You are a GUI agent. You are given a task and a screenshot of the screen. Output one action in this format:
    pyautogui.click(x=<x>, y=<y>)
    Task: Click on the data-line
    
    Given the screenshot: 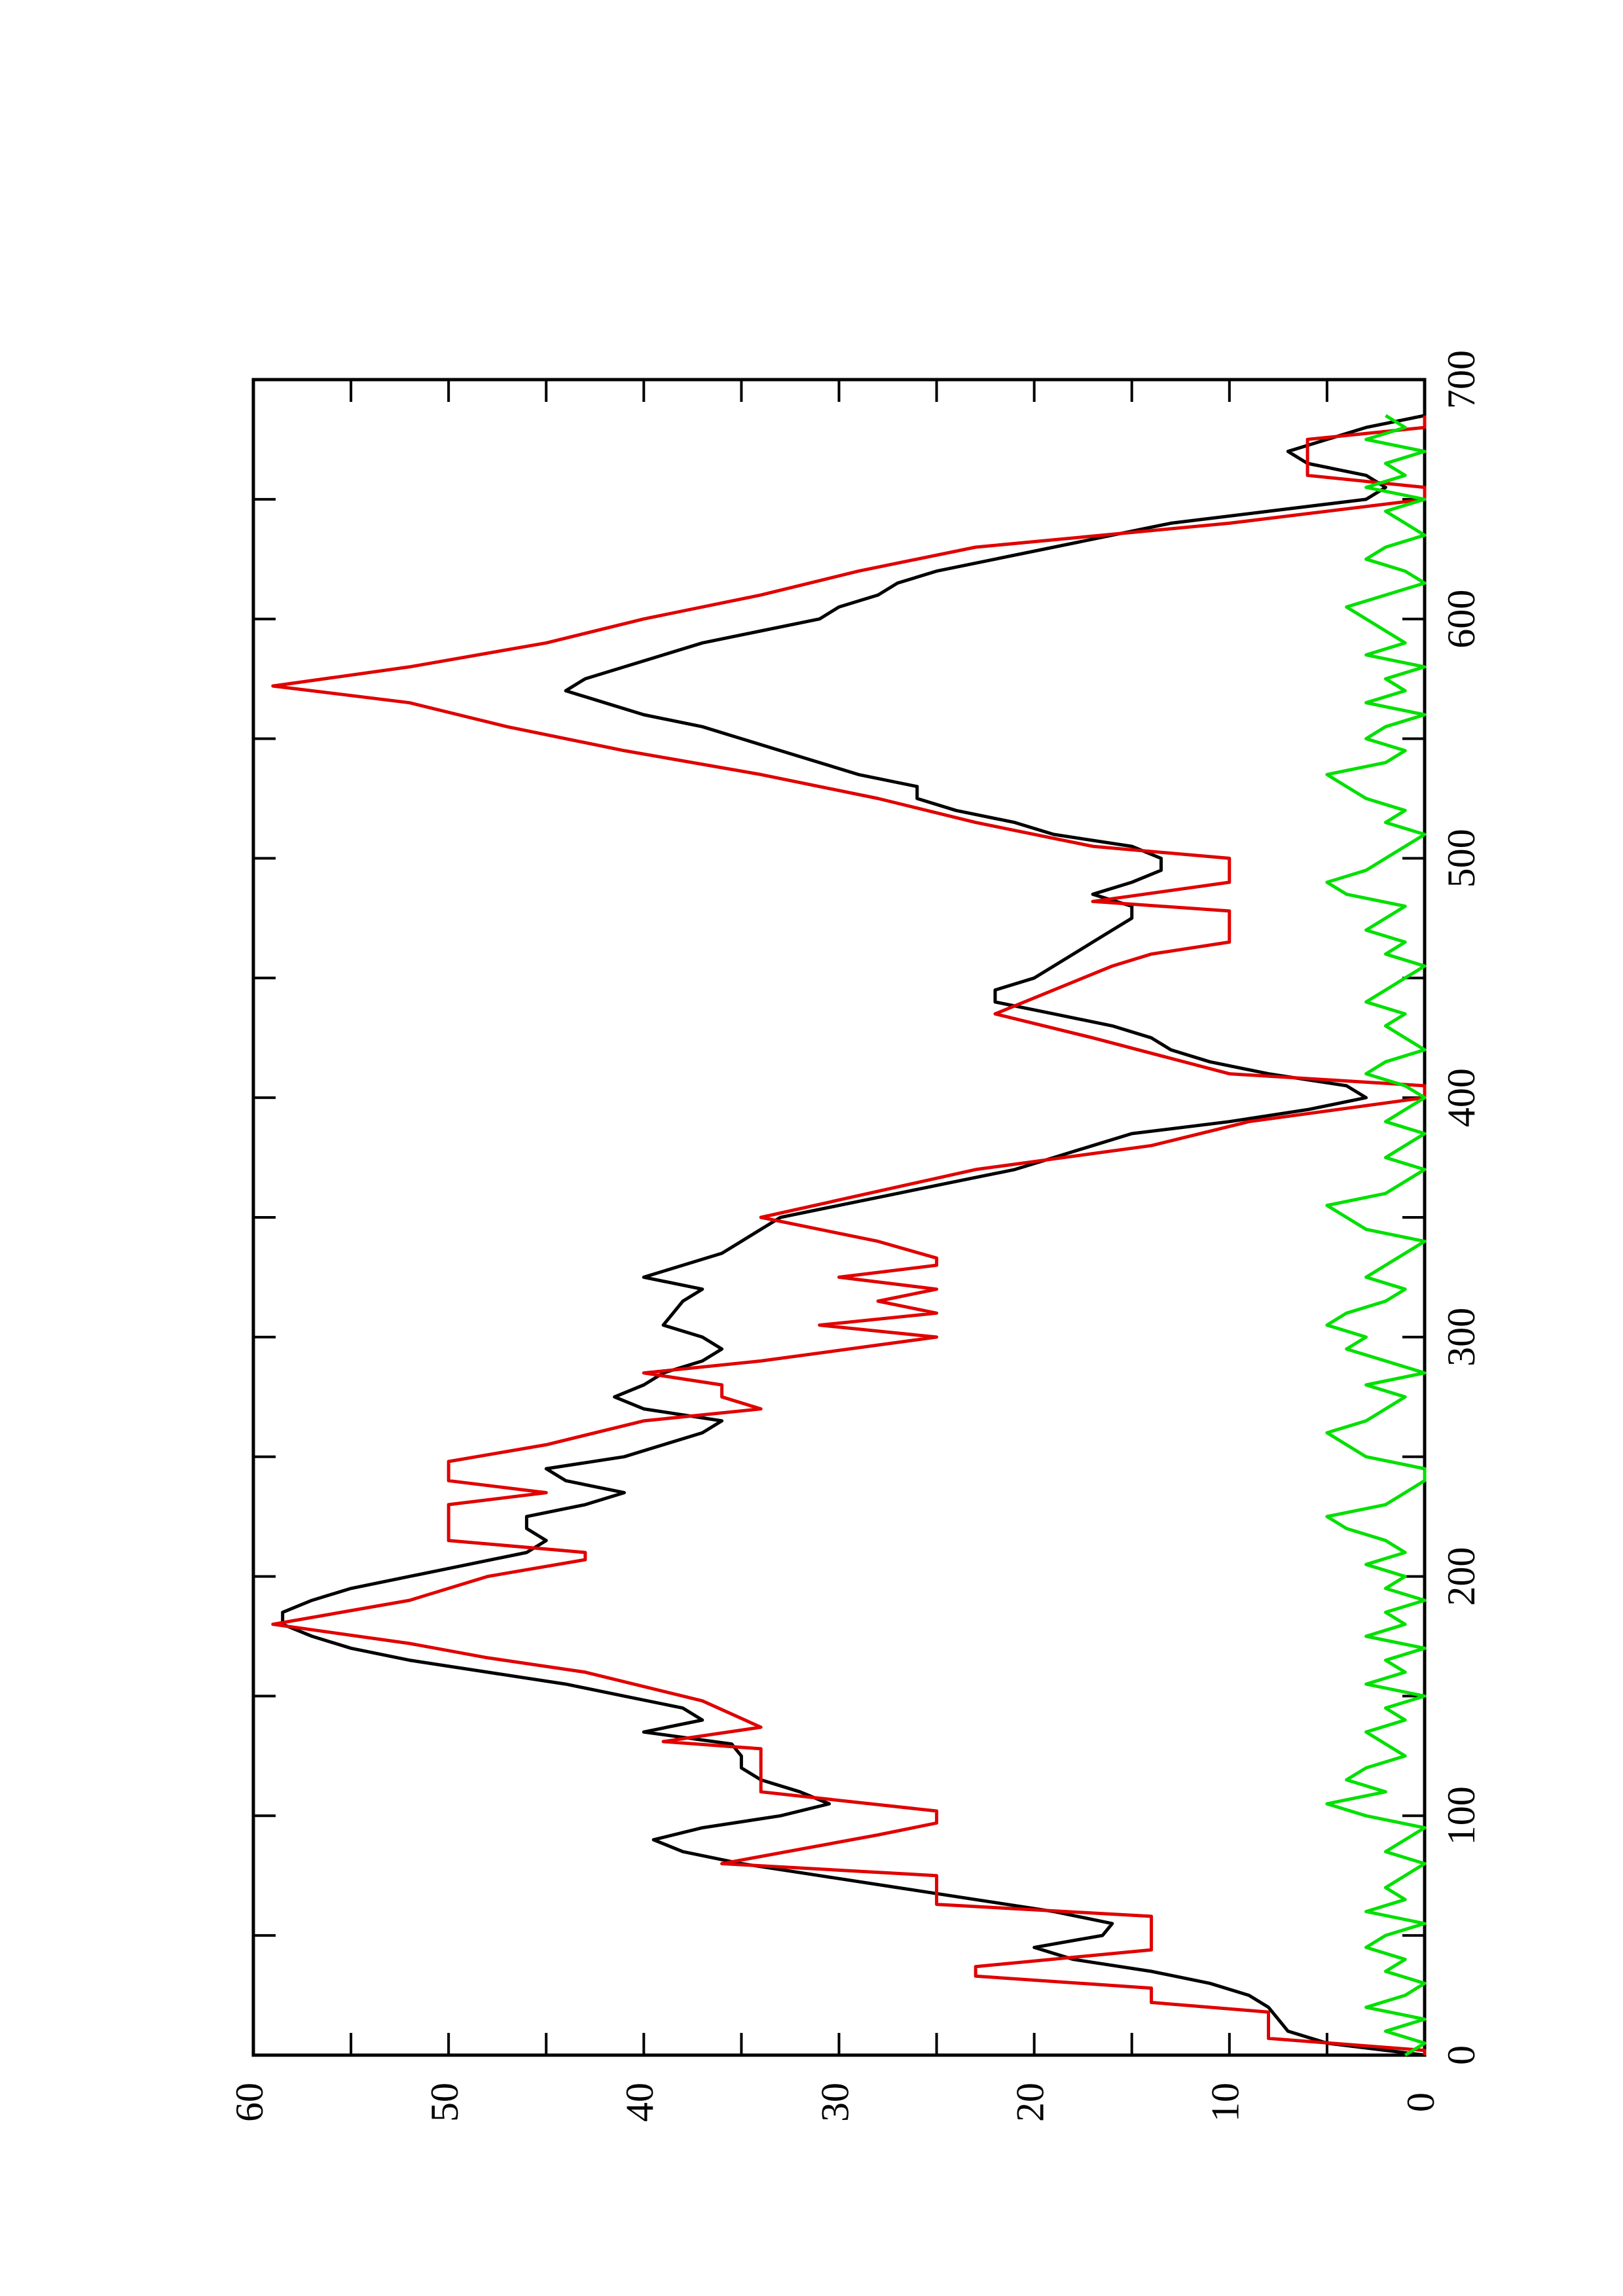 What is the action you would take?
    pyautogui.click(x=1376, y=1235)
    